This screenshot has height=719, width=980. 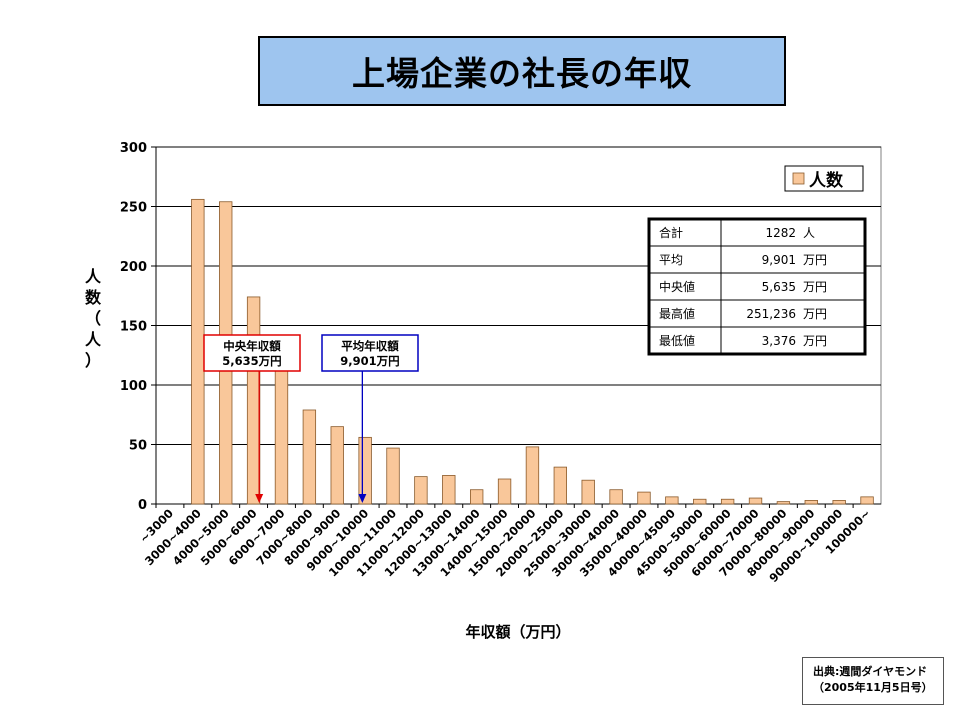 What do you see at coordinates (133, 267) in the screenshot?
I see `y-tick-label: 200` at bounding box center [133, 267].